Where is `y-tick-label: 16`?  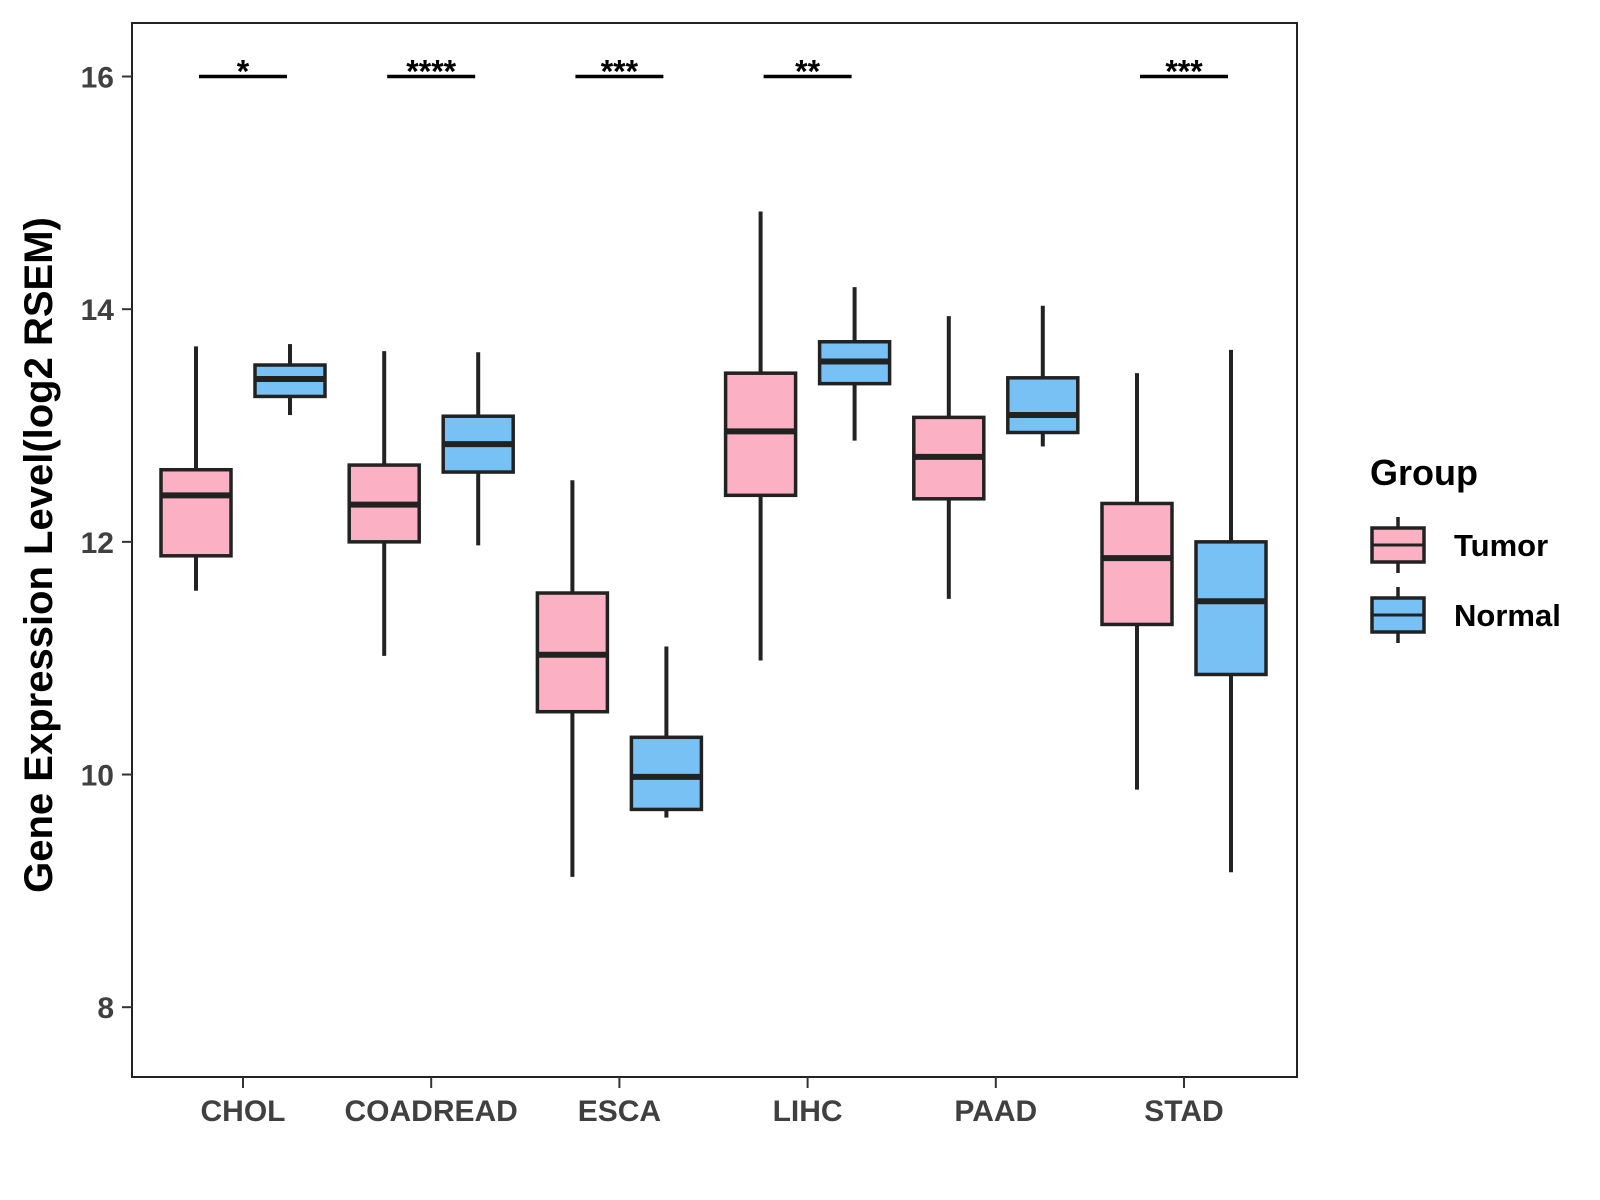
y-tick-label: 16 is located at coordinates (97, 78).